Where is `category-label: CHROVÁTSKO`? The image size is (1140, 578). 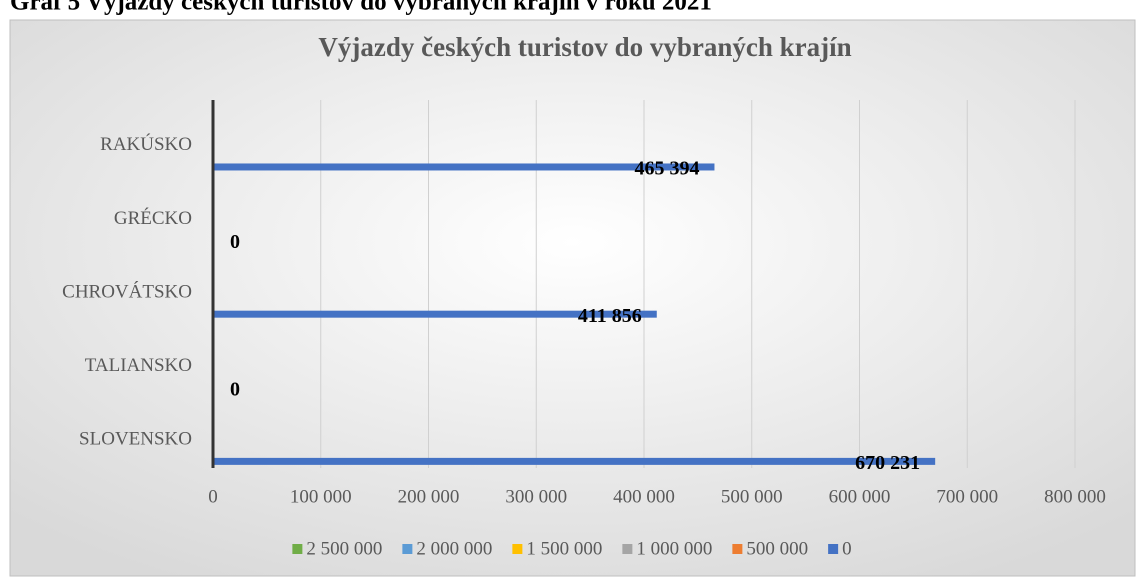 category-label: CHROVÁTSKO is located at coordinates (127, 291).